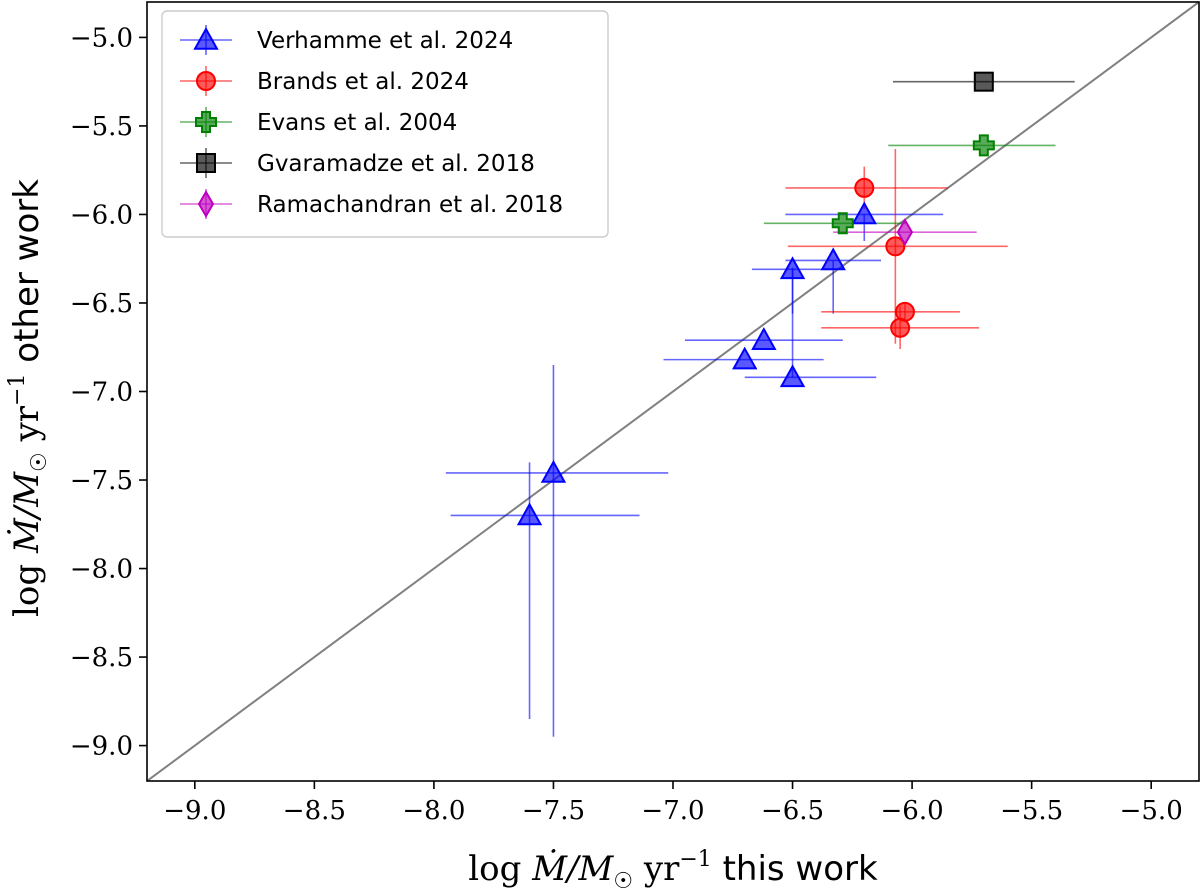 The height and width of the screenshot is (892, 1200). I want to click on y-tick-label: −7.5, so click(101, 481).